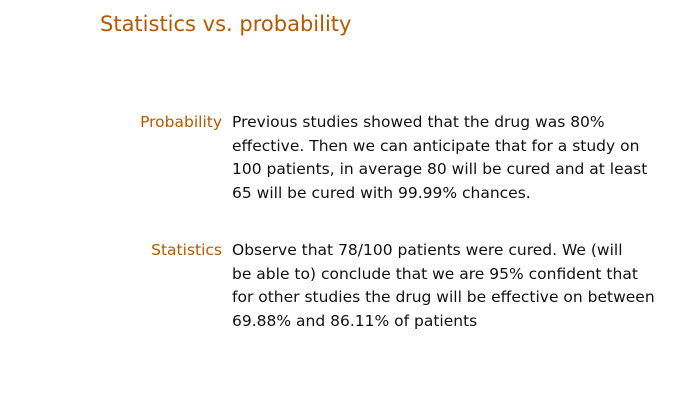 The height and width of the screenshot is (411, 698). I want to click on definition-line: 65 will be cured with 99.99% chances., so click(381, 192).